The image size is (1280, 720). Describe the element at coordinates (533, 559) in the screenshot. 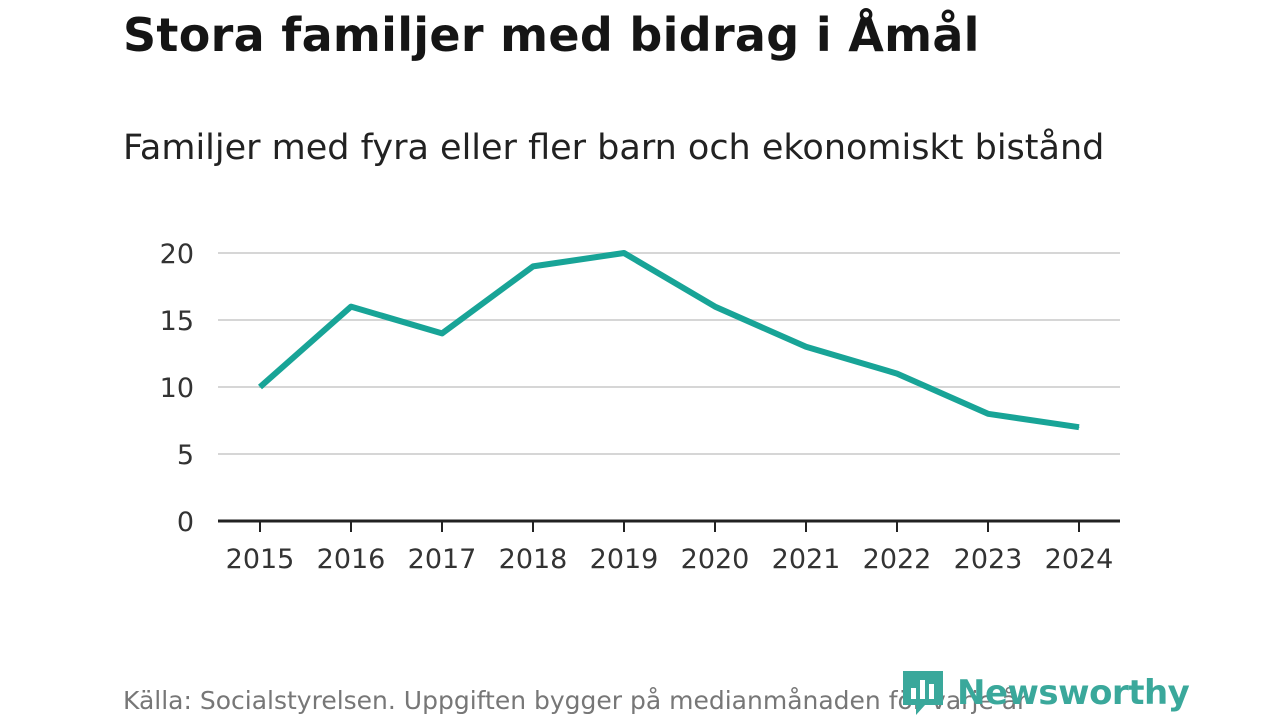

I see `x-tick-label: 2018` at that location.